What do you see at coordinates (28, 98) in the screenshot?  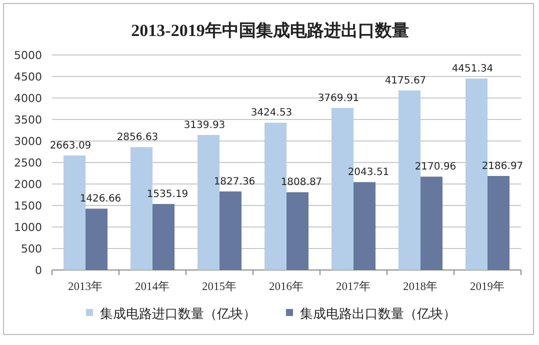 I see `y-tick-label: 4000` at bounding box center [28, 98].